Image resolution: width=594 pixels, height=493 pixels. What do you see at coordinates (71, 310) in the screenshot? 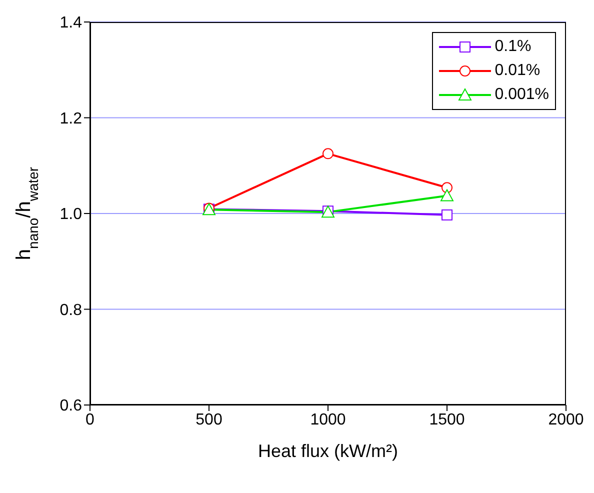
I see `y-tick-label: 0.8` at bounding box center [71, 310].